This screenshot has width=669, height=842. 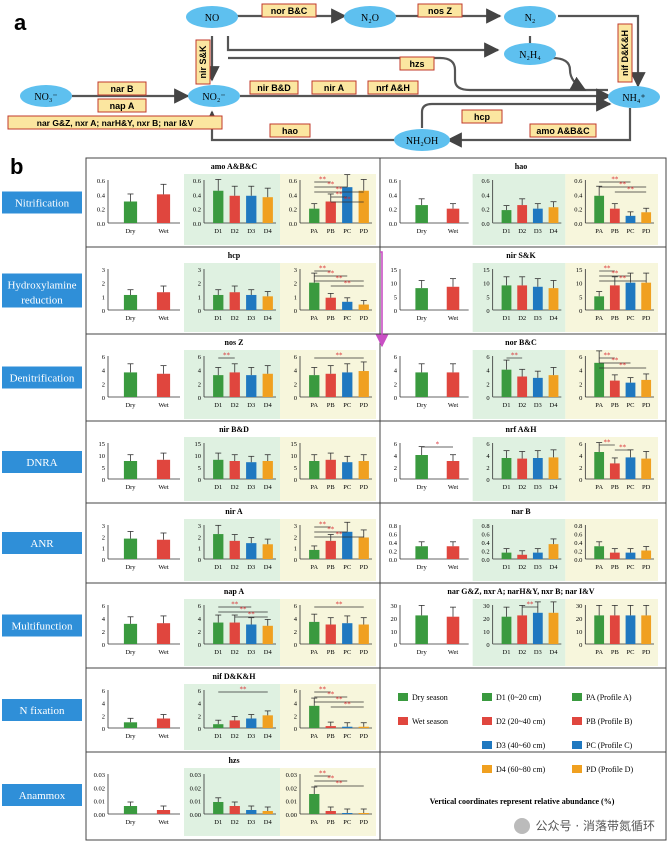 What do you see at coordinates (214, 96) in the screenshot?
I see `node-no2: NO₂⁻` at bounding box center [214, 96].